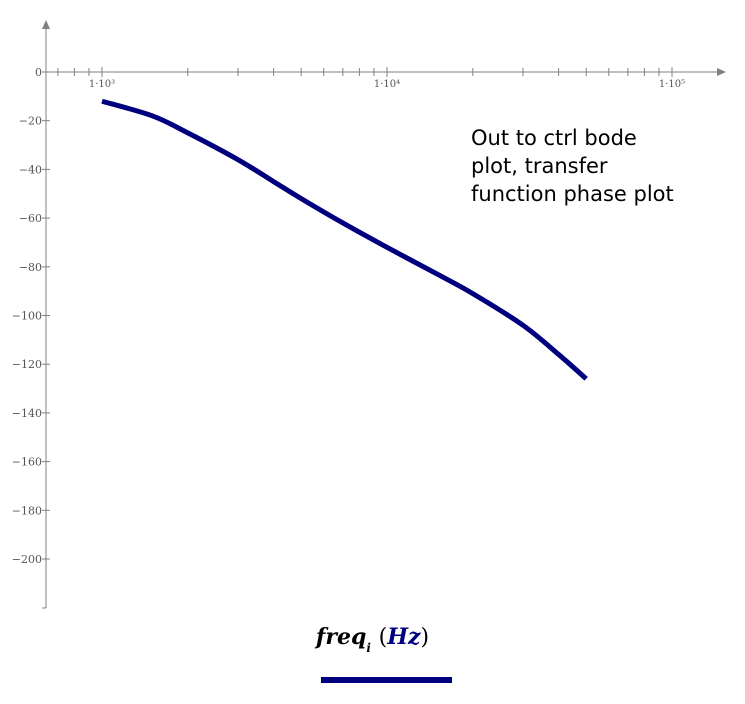 The image size is (745, 704). Describe the element at coordinates (102, 84) in the screenshot. I see `x-tick-label: 1·10³` at that location.